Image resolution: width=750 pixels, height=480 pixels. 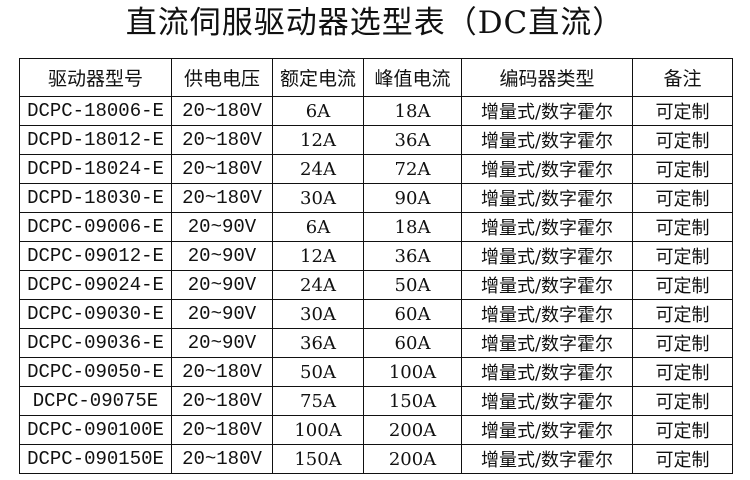 I want to click on cell-model: DCPC-09006-E, so click(x=95, y=227).